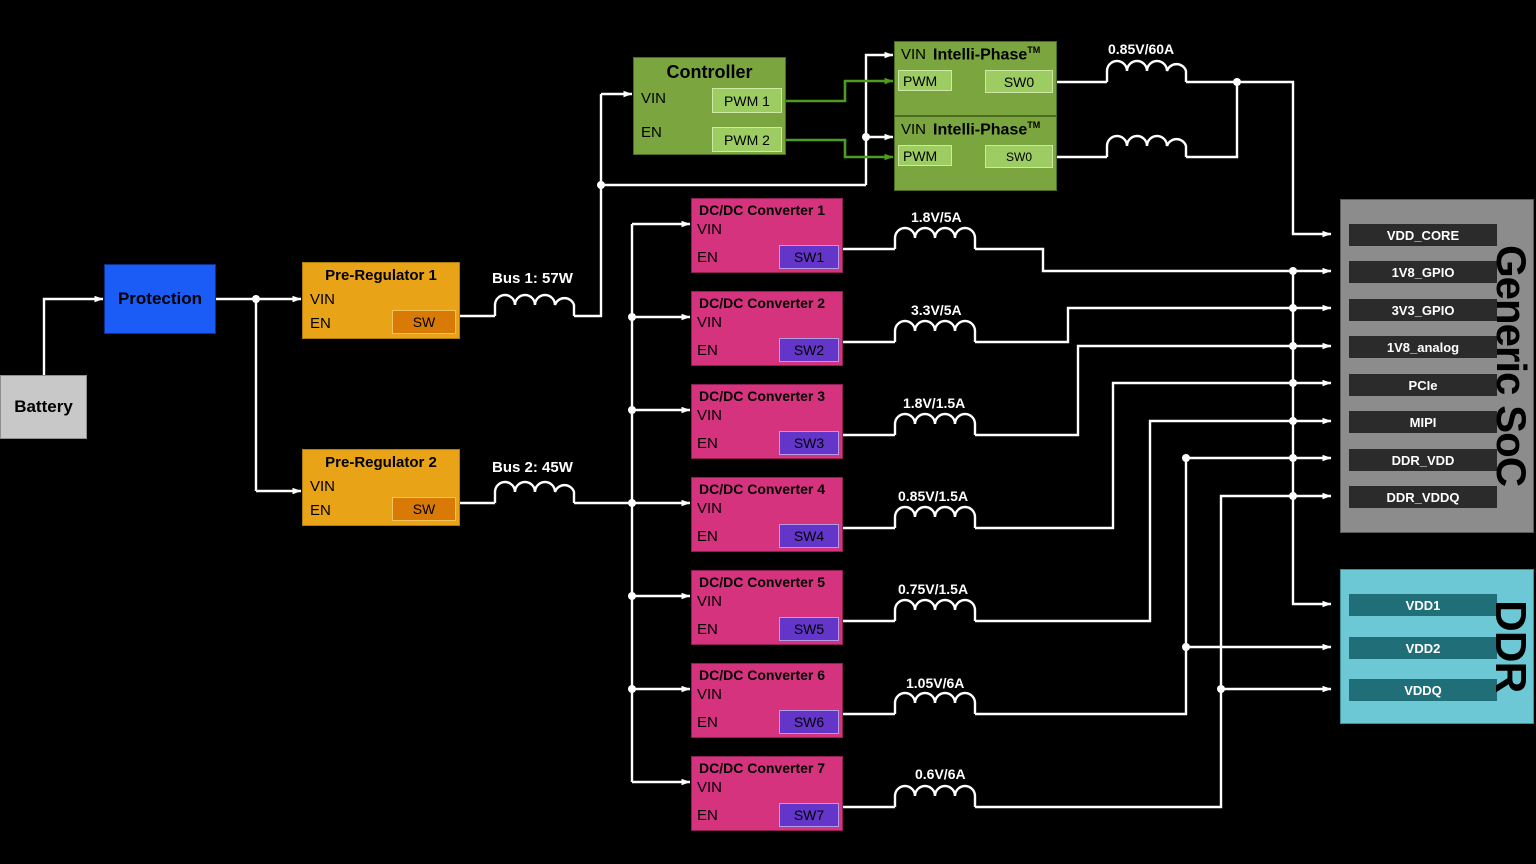 The image size is (1536, 864). I want to click on intelli-phase-2-title: Intelli-PhaseTM, so click(986, 129).